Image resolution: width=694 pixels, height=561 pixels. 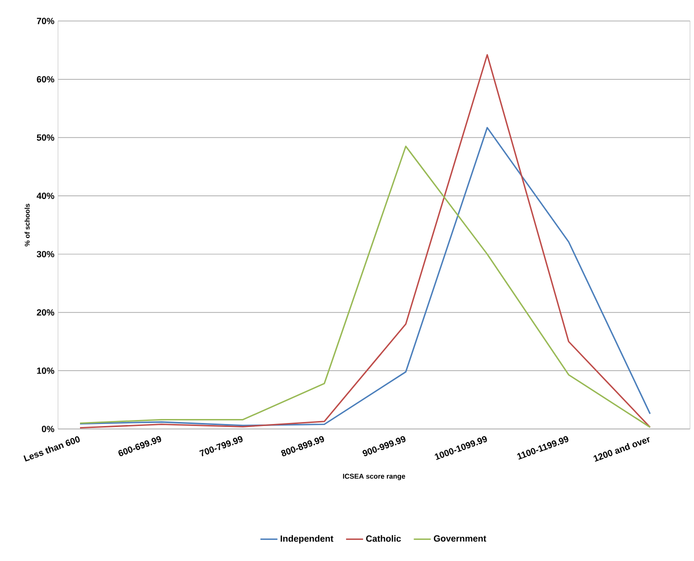 I want to click on y-tick-label: 60%, so click(x=45, y=79).